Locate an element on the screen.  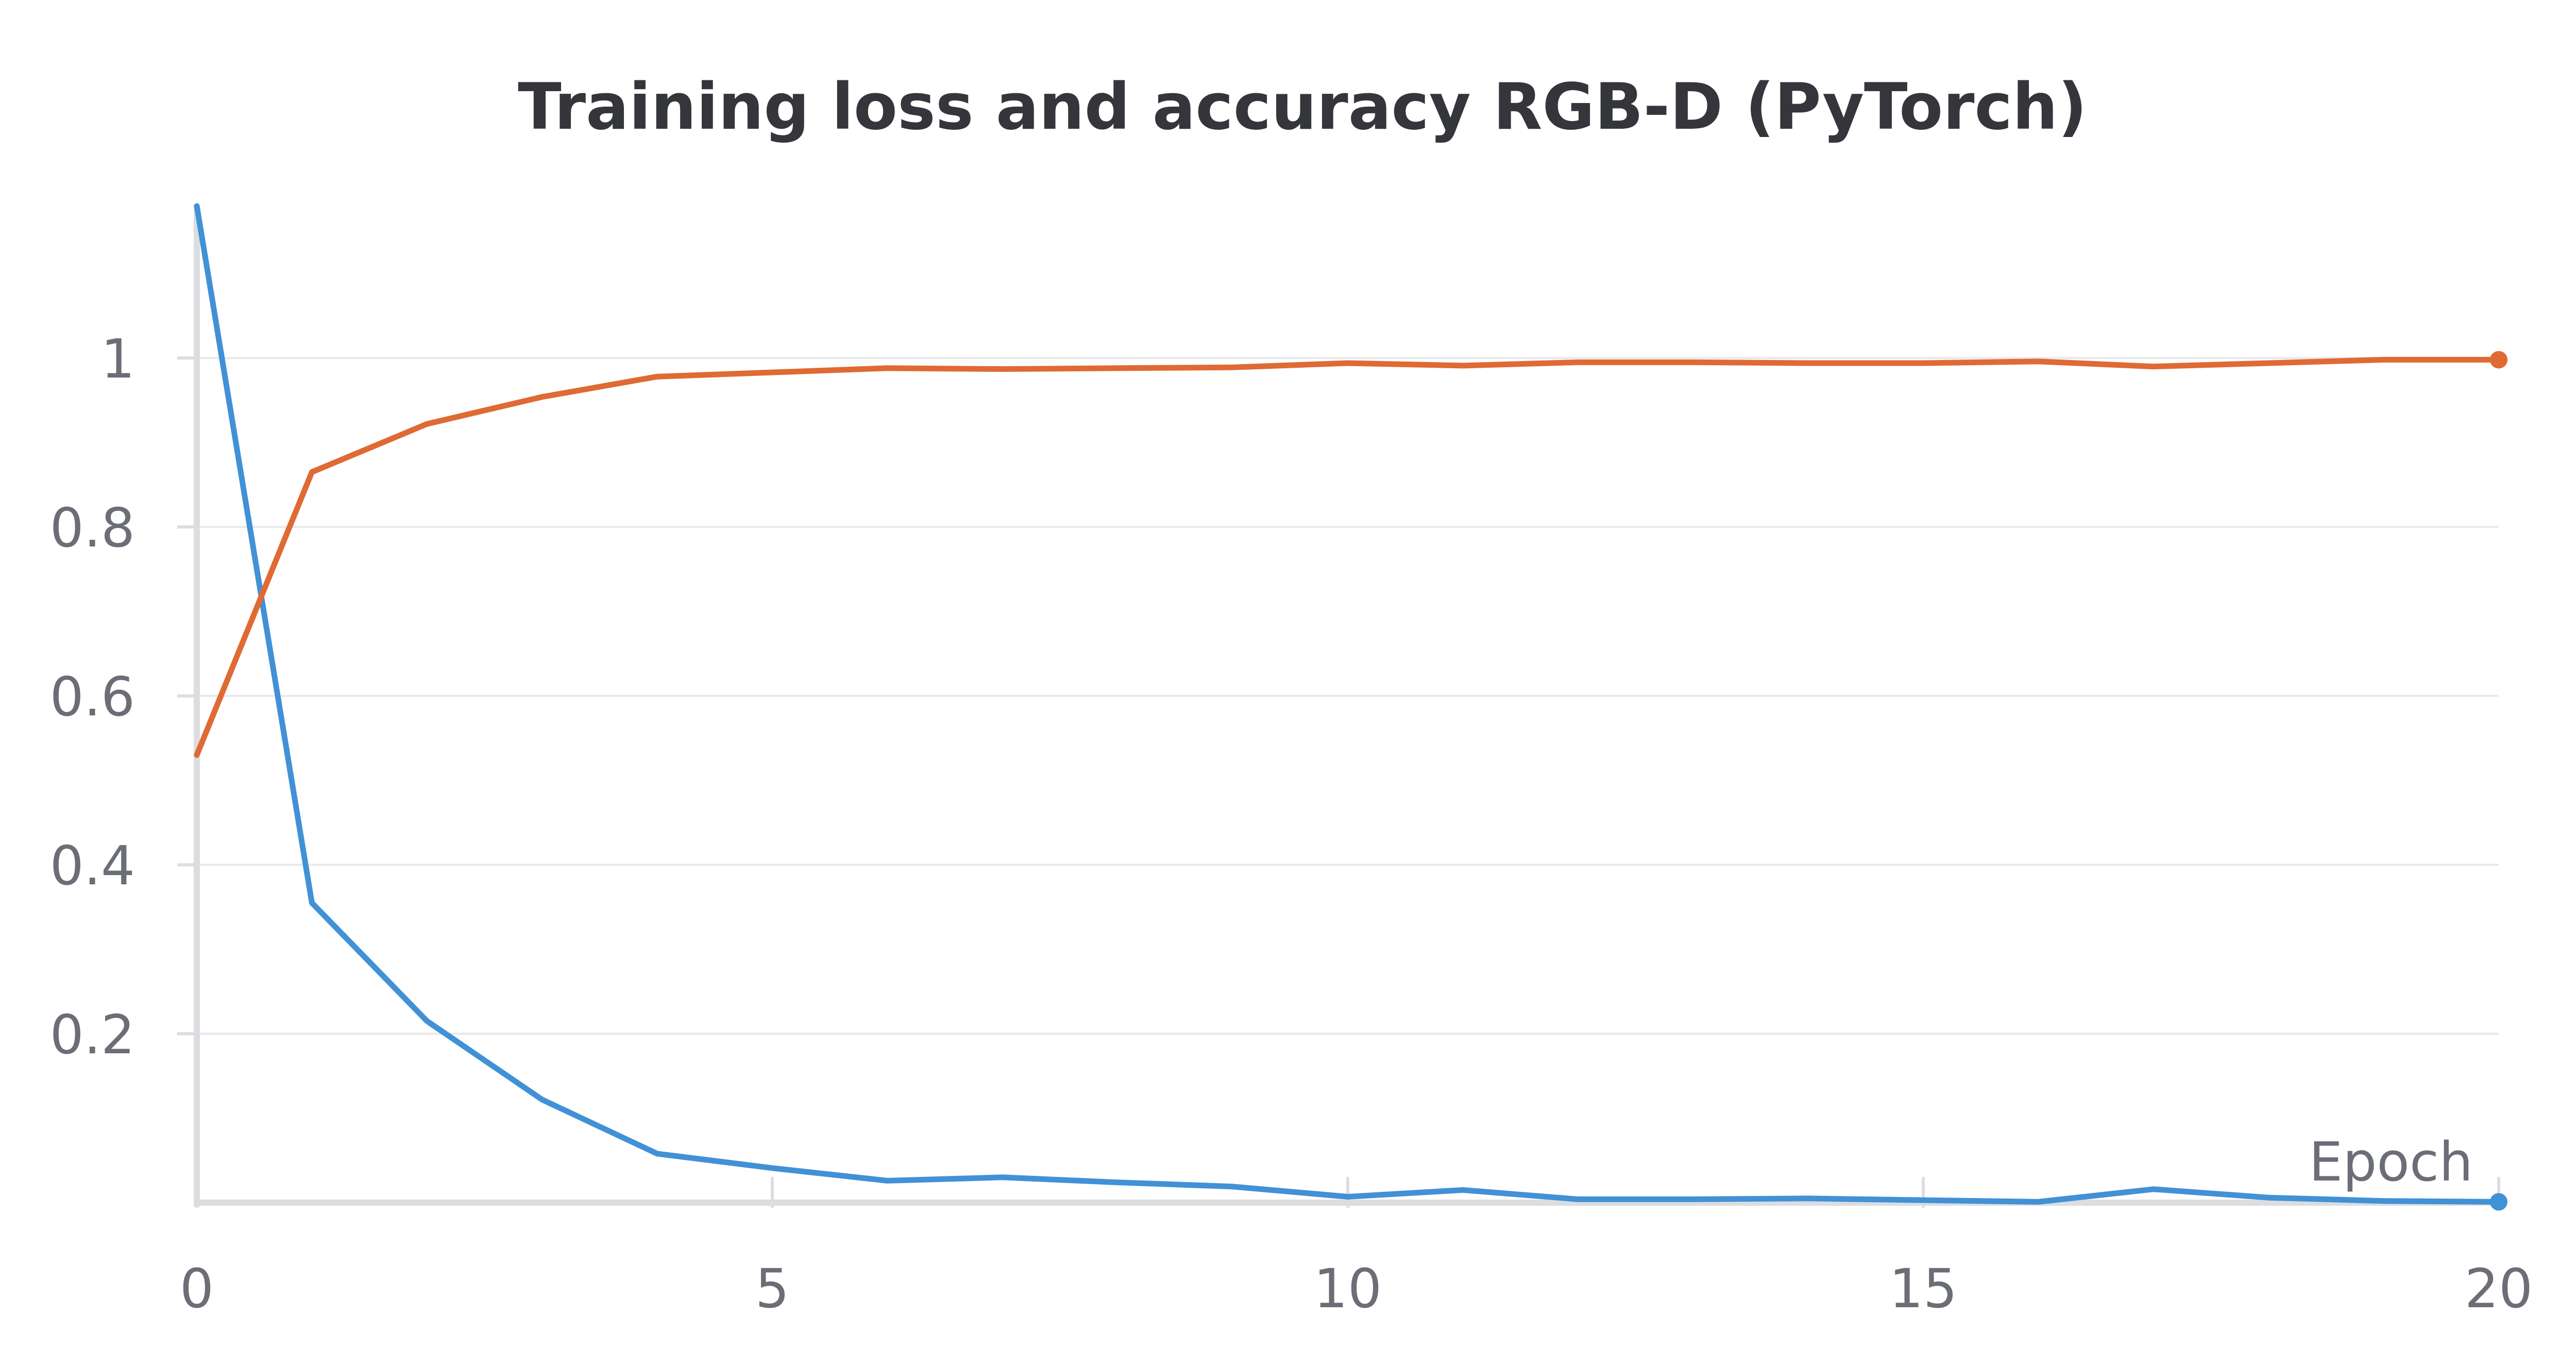
x-tick-label: 15 is located at coordinates (1923, 1288).